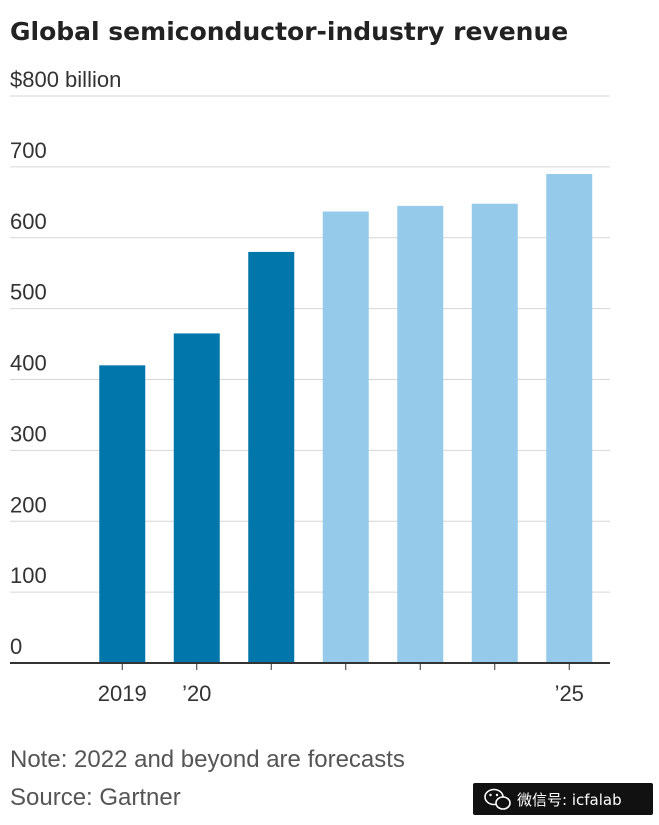  What do you see at coordinates (345, 437) in the screenshot?
I see `bar-2022` at bounding box center [345, 437].